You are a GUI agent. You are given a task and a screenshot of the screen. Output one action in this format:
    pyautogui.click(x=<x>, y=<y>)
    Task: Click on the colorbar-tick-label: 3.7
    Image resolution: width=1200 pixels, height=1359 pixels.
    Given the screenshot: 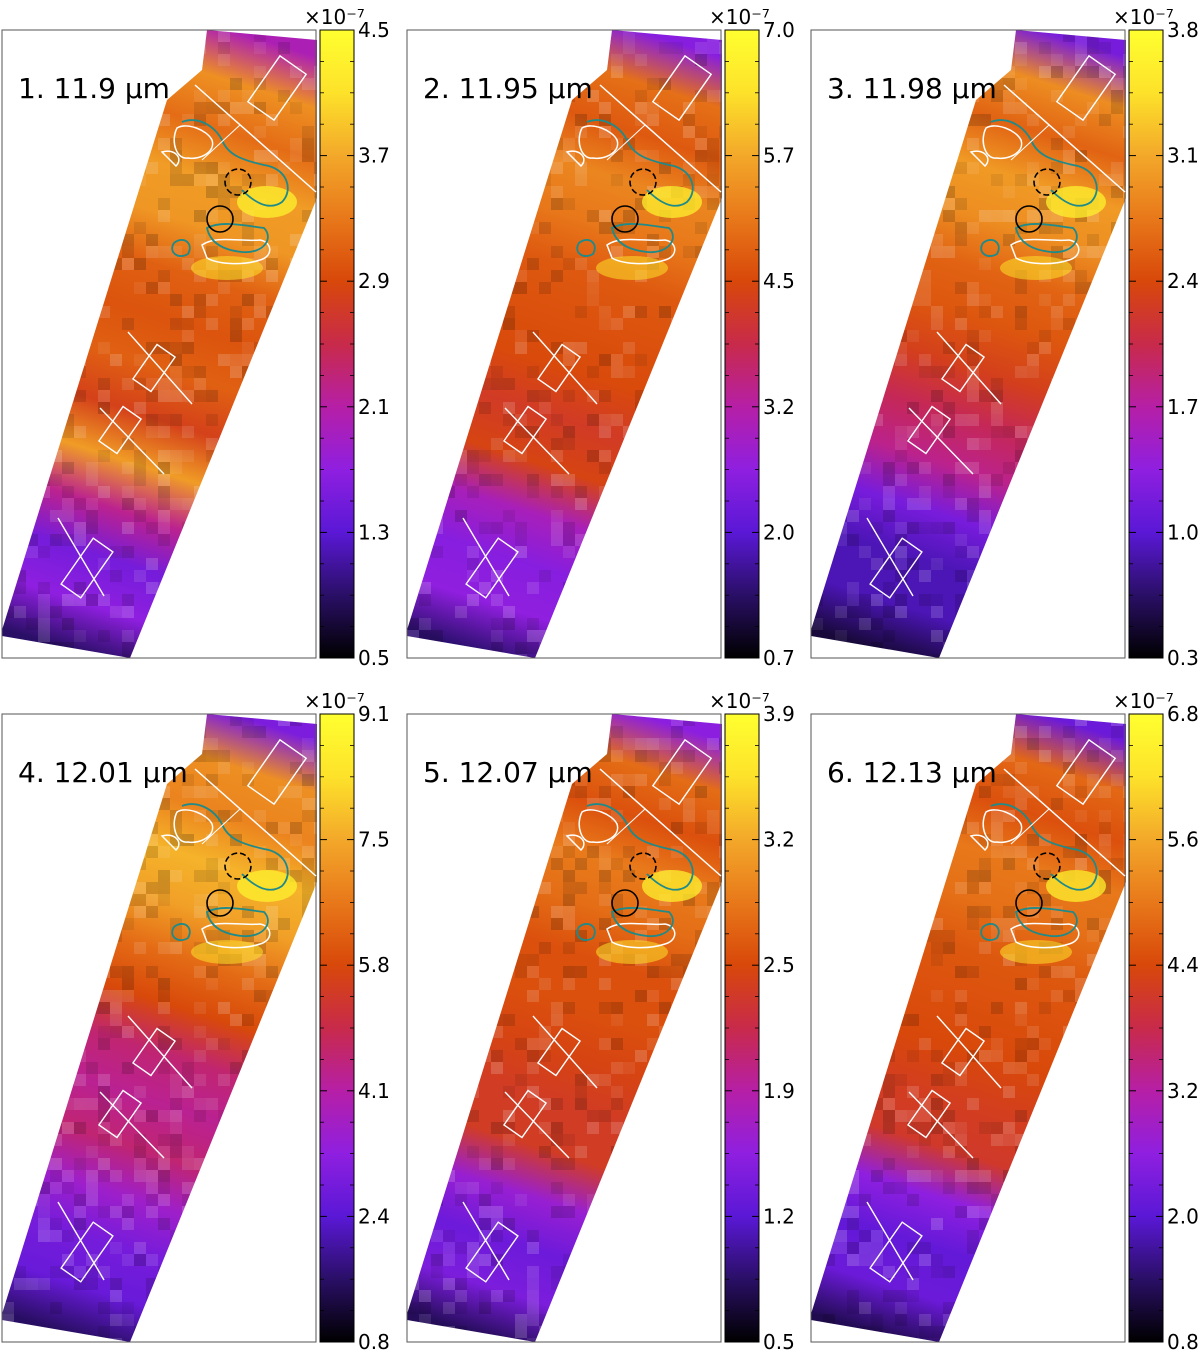 What is the action you would take?
    pyautogui.click(x=374, y=156)
    